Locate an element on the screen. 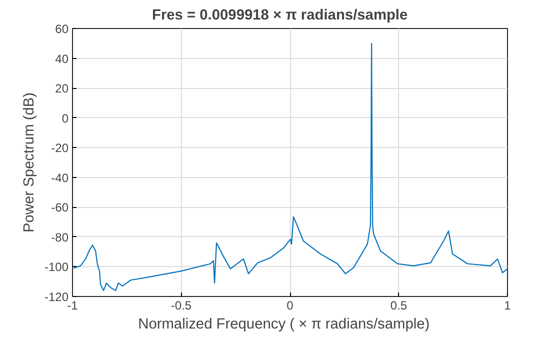 The width and height of the screenshot is (560, 337). y-tick-label: -120 is located at coordinates (56, 297).